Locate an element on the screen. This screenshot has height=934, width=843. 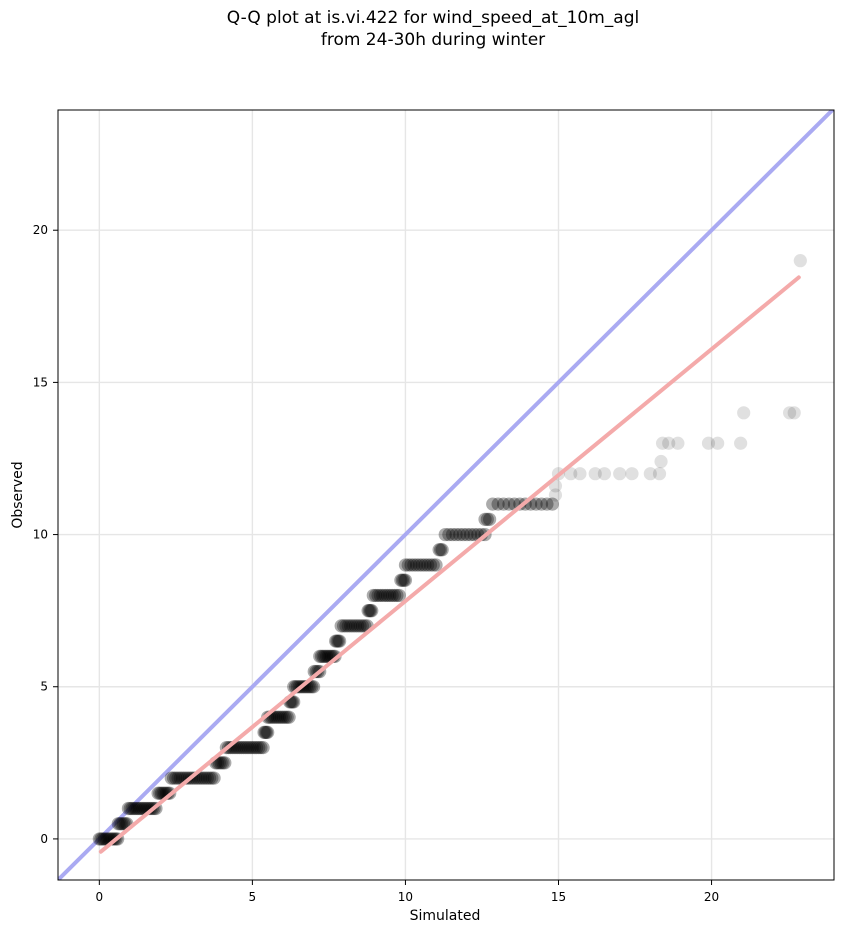
x-tick-label: 10 is located at coordinates (405, 897).